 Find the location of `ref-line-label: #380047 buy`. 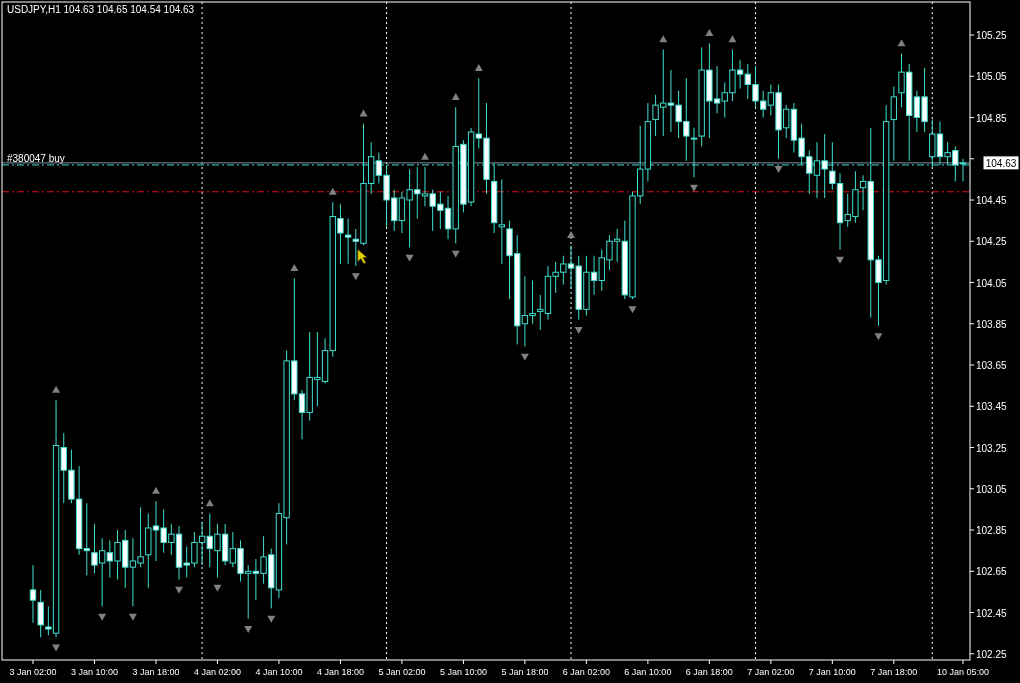

ref-line-label: #380047 buy is located at coordinates (36, 158).